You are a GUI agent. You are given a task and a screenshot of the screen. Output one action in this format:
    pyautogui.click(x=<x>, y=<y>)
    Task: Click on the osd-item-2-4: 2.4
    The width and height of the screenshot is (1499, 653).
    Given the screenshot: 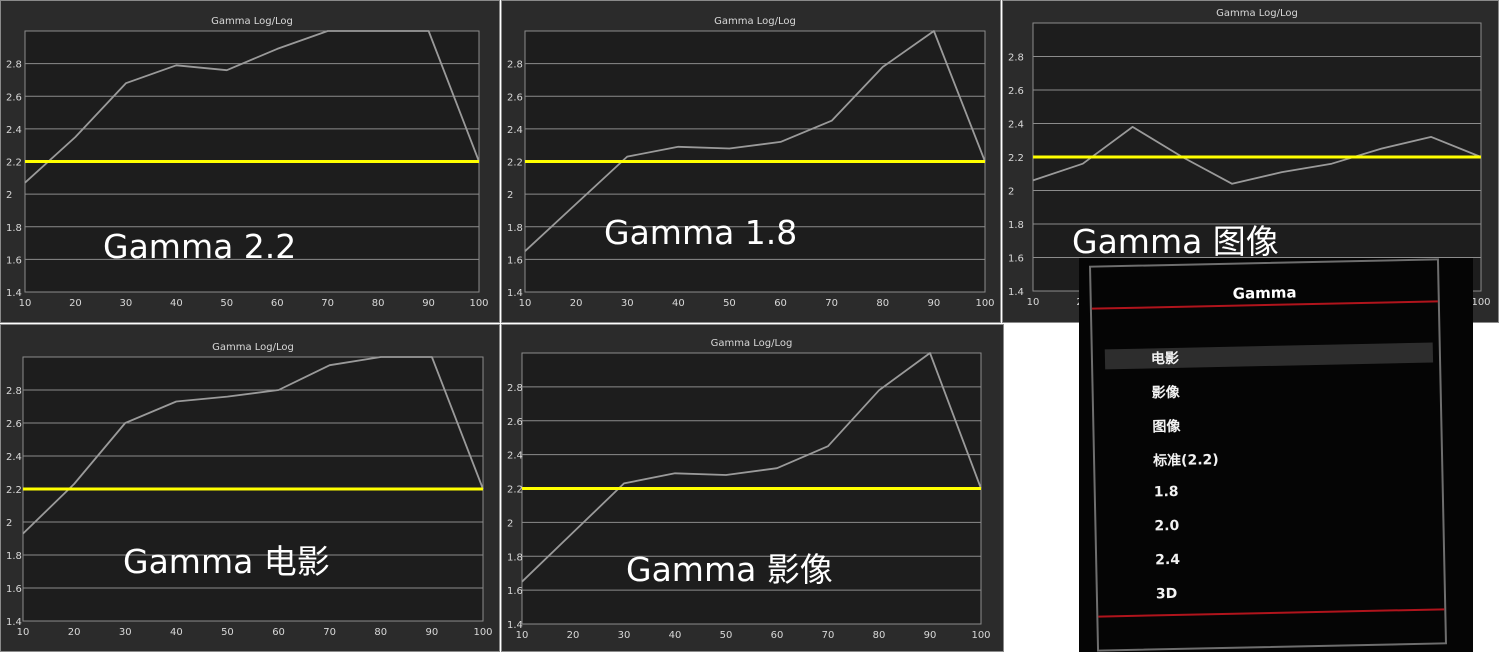 What is the action you would take?
    pyautogui.click(x=1168, y=560)
    